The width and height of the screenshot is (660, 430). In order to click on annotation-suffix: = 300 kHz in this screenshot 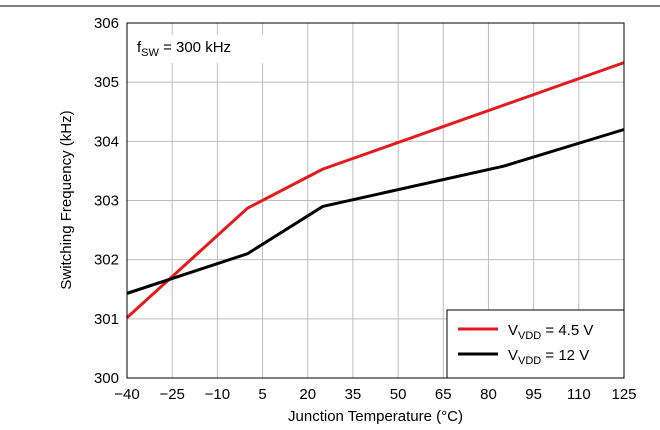, I will do `click(195, 47)`.